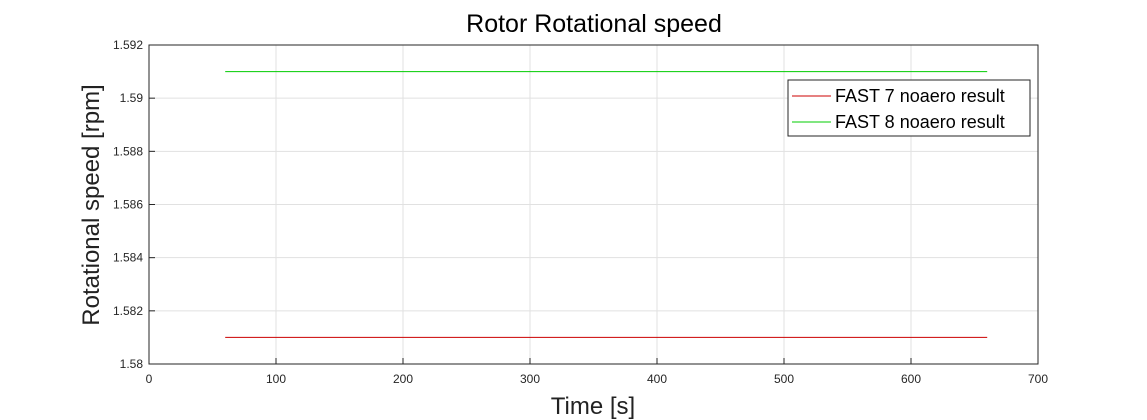  I want to click on x-tick-label: 500, so click(784, 379).